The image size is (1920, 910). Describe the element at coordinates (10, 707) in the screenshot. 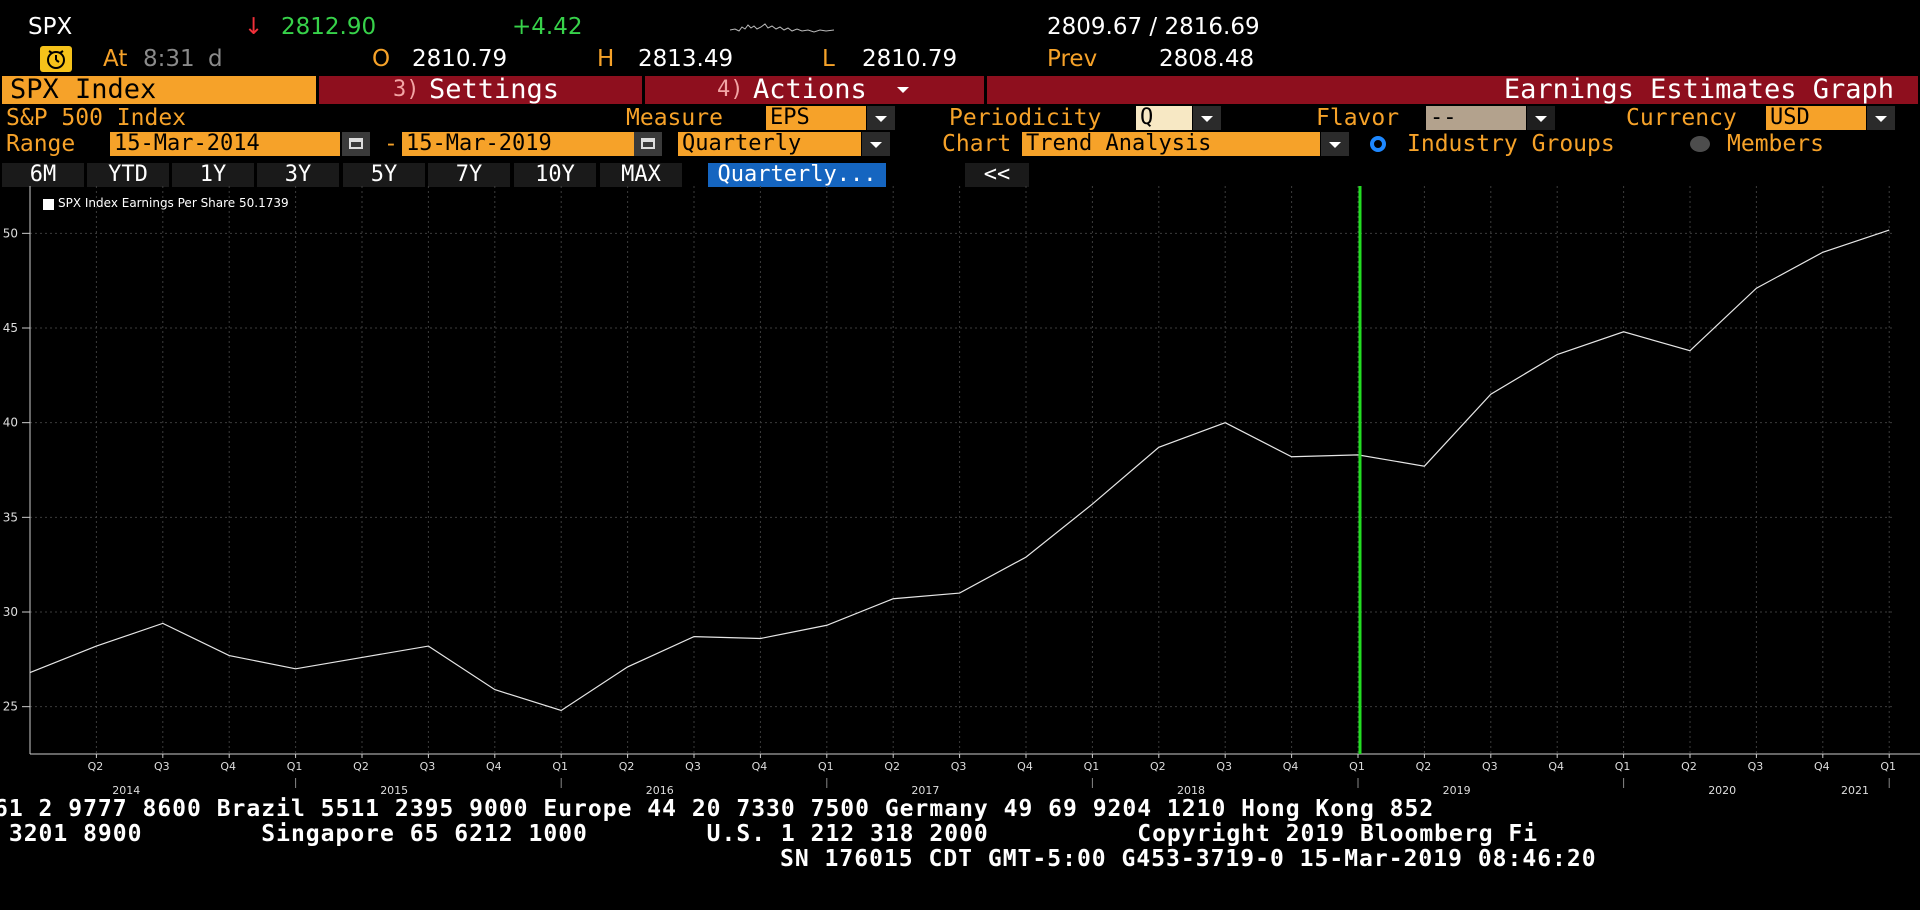

I see `y-tick-label: 25` at that location.